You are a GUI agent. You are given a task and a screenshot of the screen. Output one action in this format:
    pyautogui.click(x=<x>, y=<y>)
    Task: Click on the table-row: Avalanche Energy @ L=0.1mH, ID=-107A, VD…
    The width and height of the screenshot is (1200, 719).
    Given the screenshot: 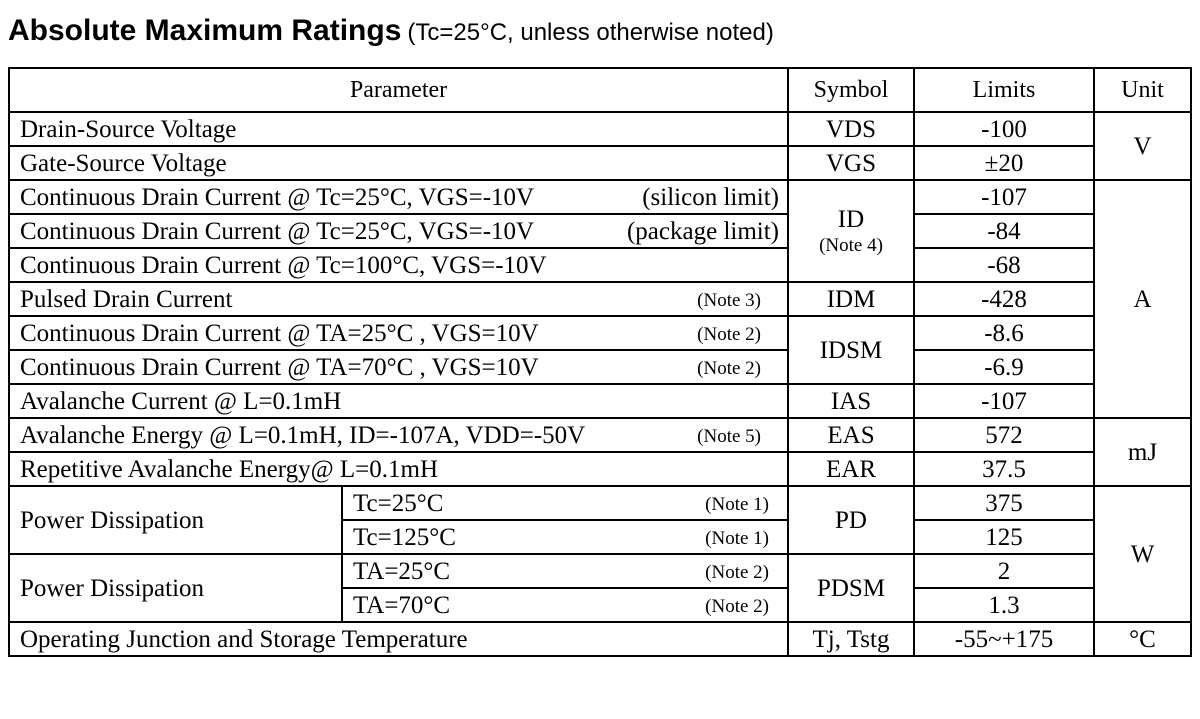 What is the action you would take?
    pyautogui.click(x=600, y=452)
    